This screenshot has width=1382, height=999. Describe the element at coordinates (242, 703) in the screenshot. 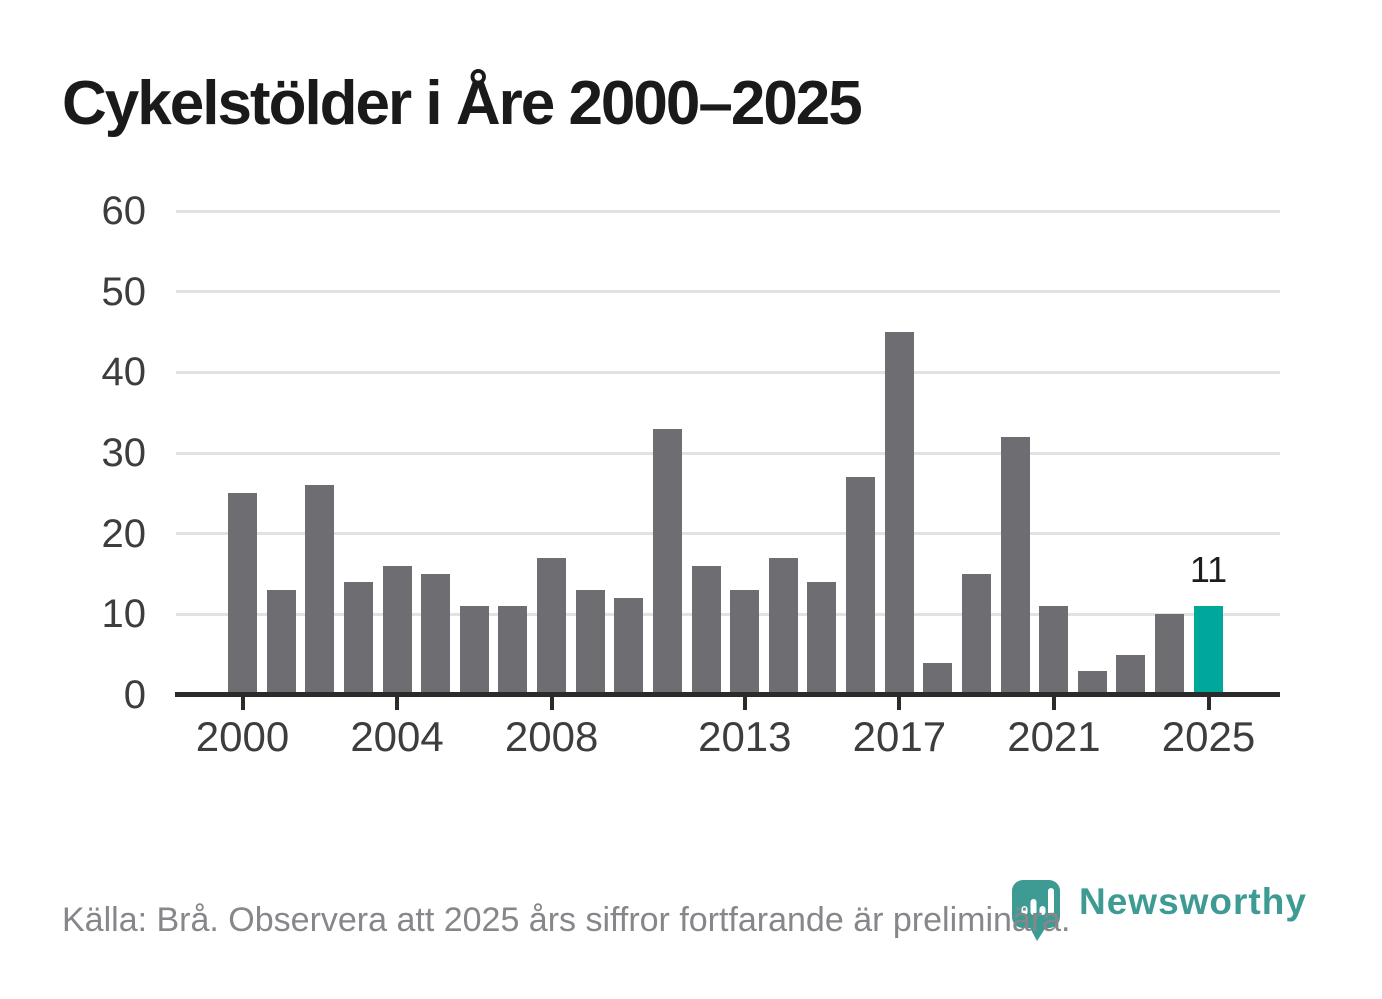

I see `x-tick-2000` at that location.